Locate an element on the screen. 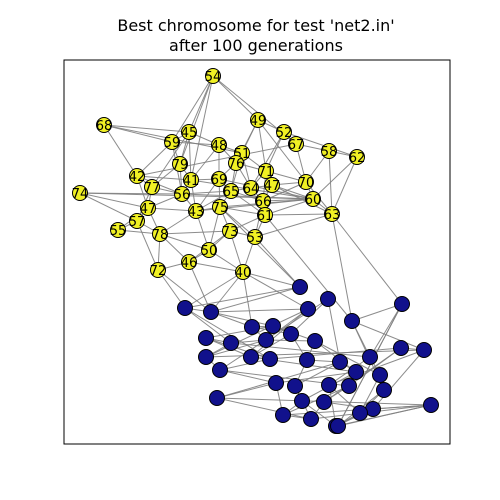 Image resolution: width=500 pixels, height=500 pixels. node-61: 61 is located at coordinates (265, 215).